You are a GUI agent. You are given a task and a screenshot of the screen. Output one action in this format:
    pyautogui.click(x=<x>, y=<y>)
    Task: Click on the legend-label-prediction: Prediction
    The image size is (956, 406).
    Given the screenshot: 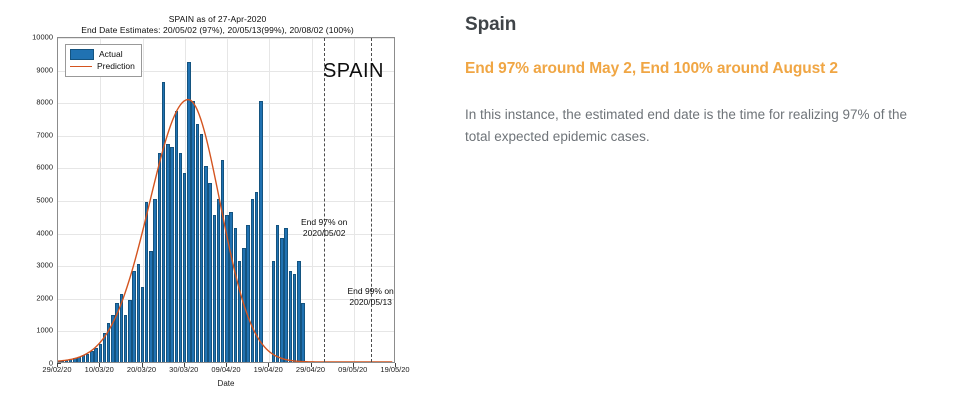 What is the action you would take?
    pyautogui.click(x=116, y=66)
    